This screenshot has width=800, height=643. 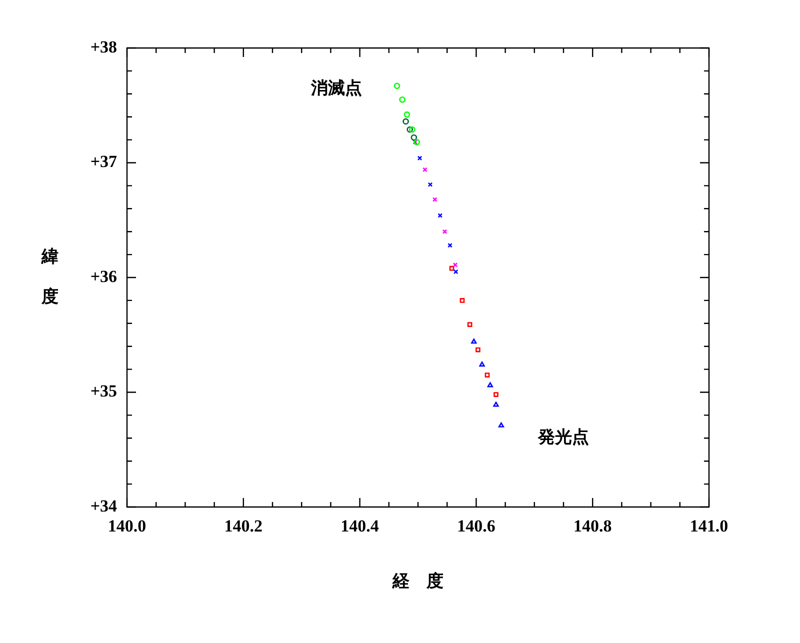 What do you see at coordinates (103, 46) in the screenshot?
I see `y-tick-label: +38` at bounding box center [103, 46].